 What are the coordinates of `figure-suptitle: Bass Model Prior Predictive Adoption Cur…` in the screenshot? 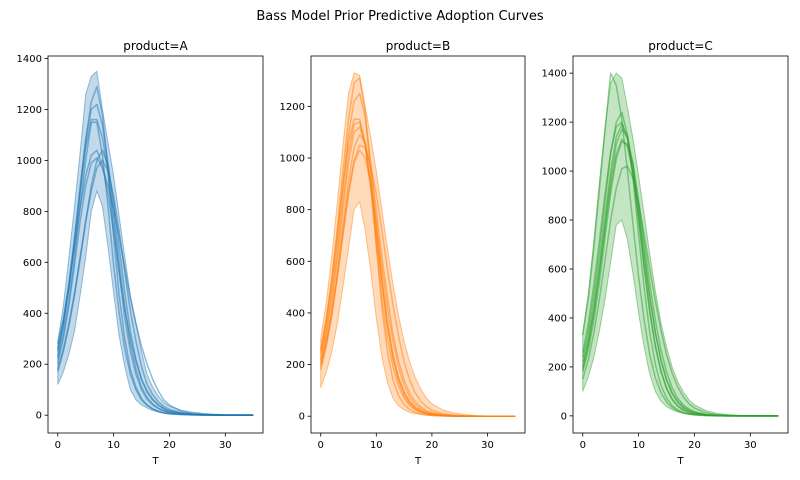 It's located at (399, 16).